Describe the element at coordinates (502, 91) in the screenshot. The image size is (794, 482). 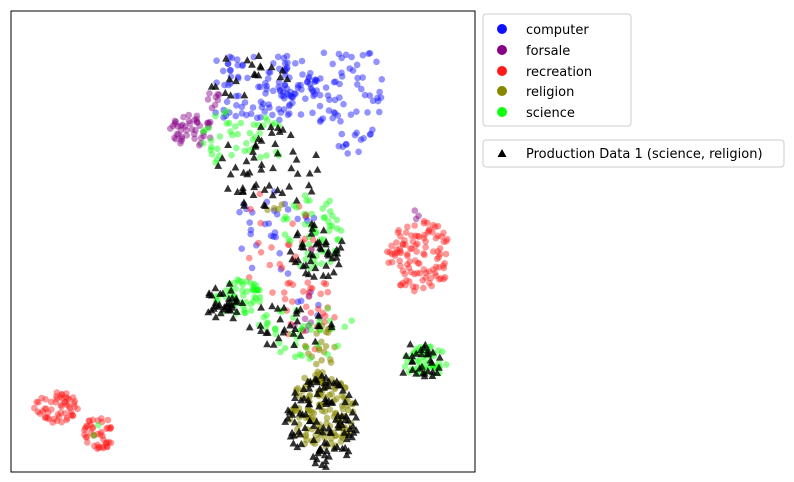
I see `legend-marker-religion` at that location.